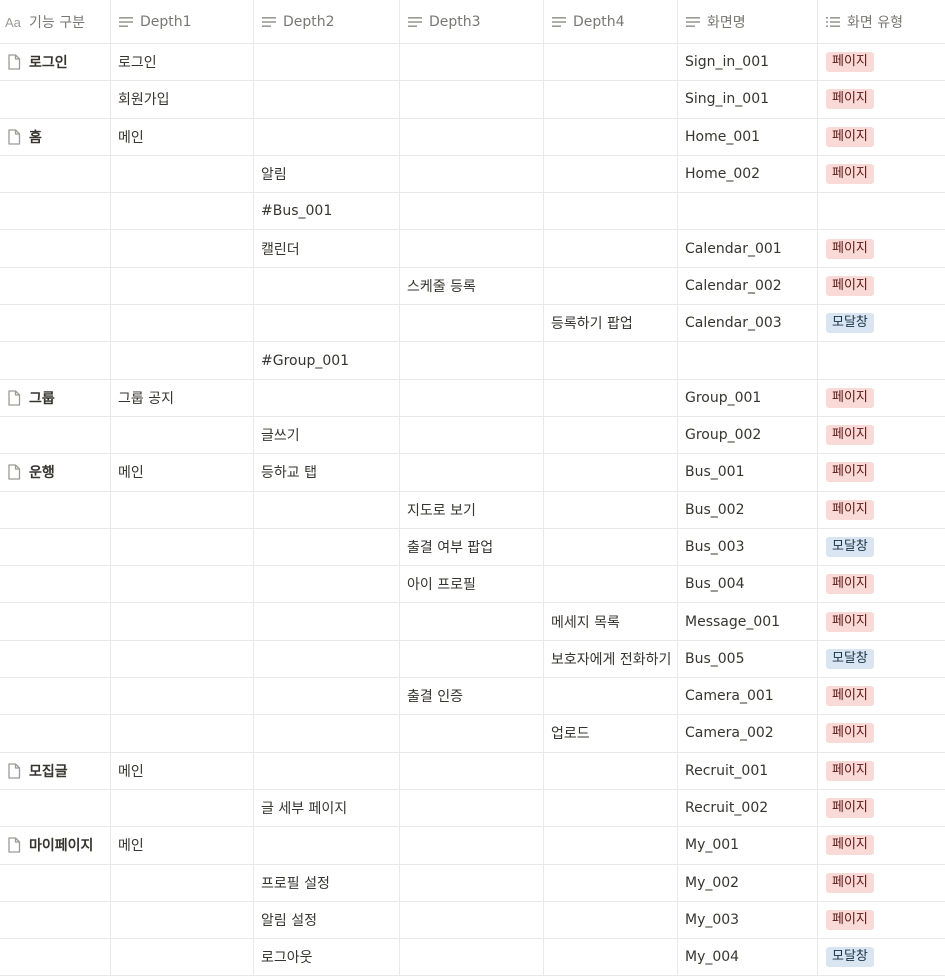 The image size is (945, 976). I want to click on table-row: 출결 여부 팝업 Bus_003 모달창, so click(472, 547).